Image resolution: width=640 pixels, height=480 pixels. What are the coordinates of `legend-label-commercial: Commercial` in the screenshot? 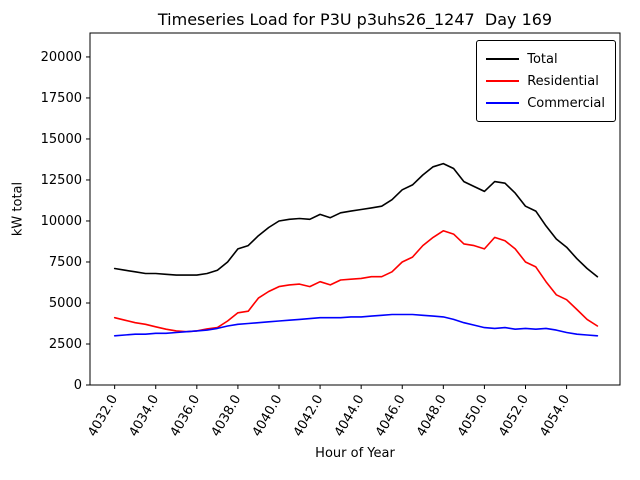 It's located at (566, 103).